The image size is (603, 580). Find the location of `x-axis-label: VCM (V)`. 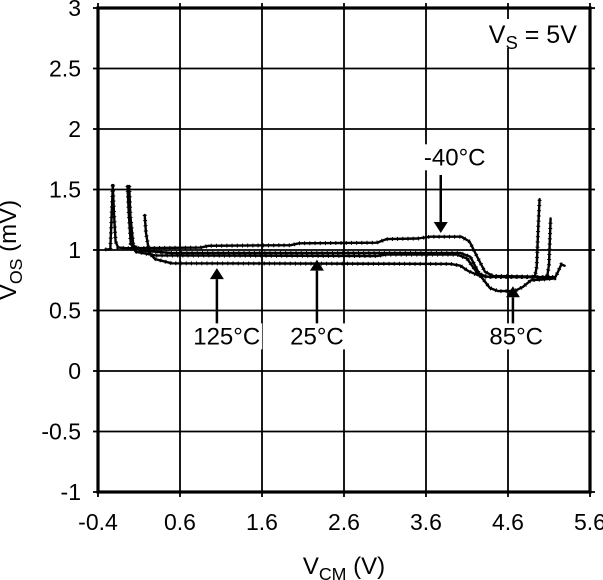

x-axis-label: VCM (V) is located at coordinates (344, 566).